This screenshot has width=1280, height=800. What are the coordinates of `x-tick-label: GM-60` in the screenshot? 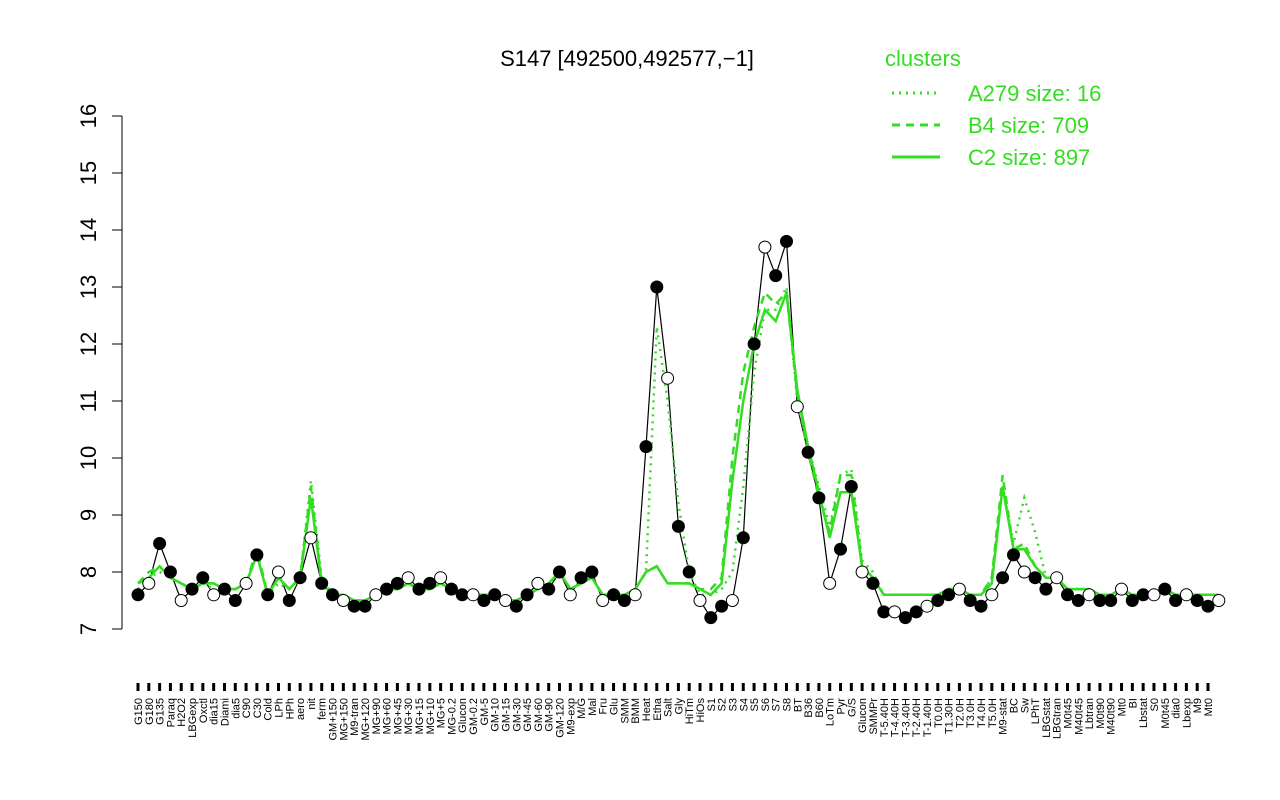 It's located at (539, 715).